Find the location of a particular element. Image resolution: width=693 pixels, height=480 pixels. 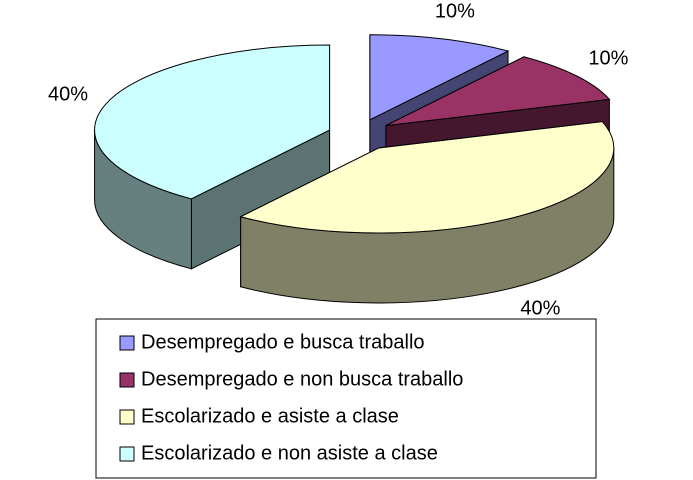

legend-label: Escolarizado e non asiste a clase is located at coordinates (289, 453).